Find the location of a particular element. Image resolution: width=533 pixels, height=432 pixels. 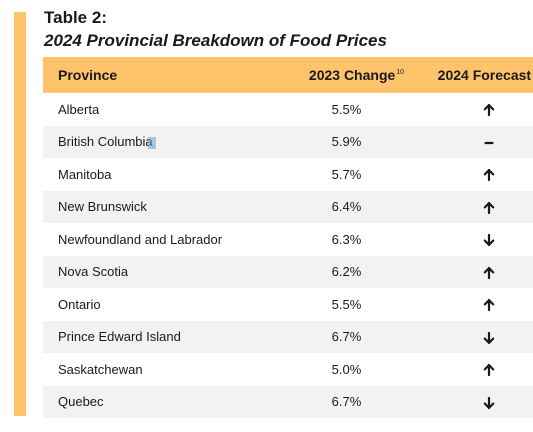

change-cell: 6.4% is located at coordinates (346, 206).